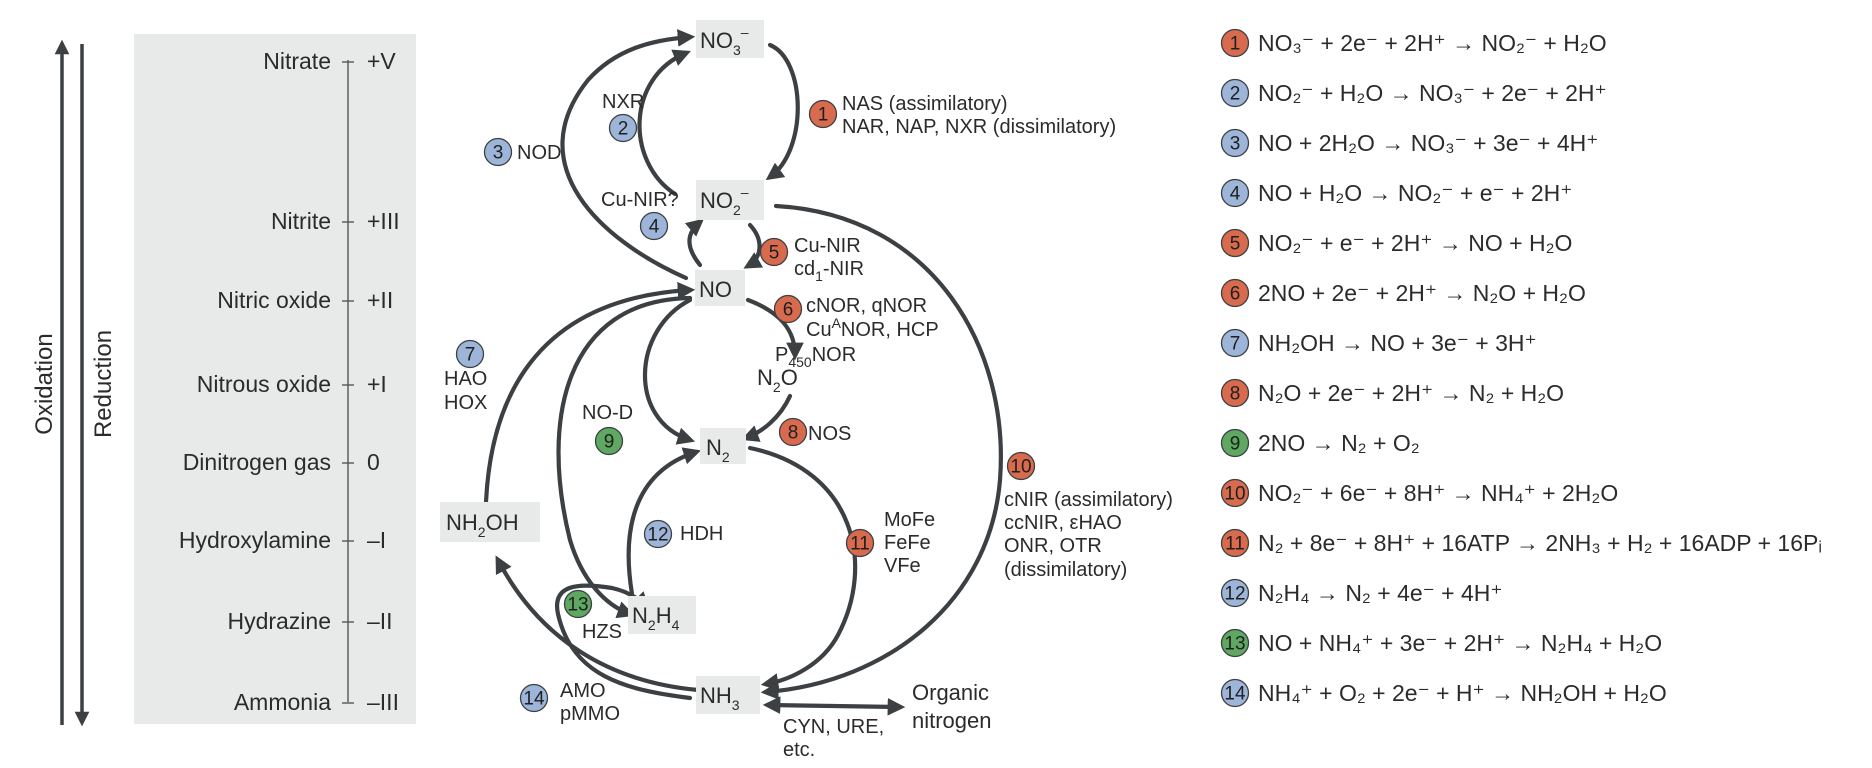 The image size is (1872, 768). I want to click on equation-badge-10: 10, so click(1235, 493).